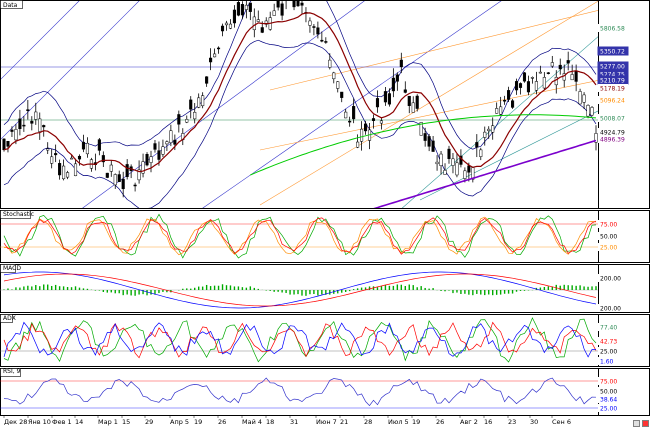 This screenshot has height=428, width=650. I want to click on stochastic-slow, so click(300, 236).